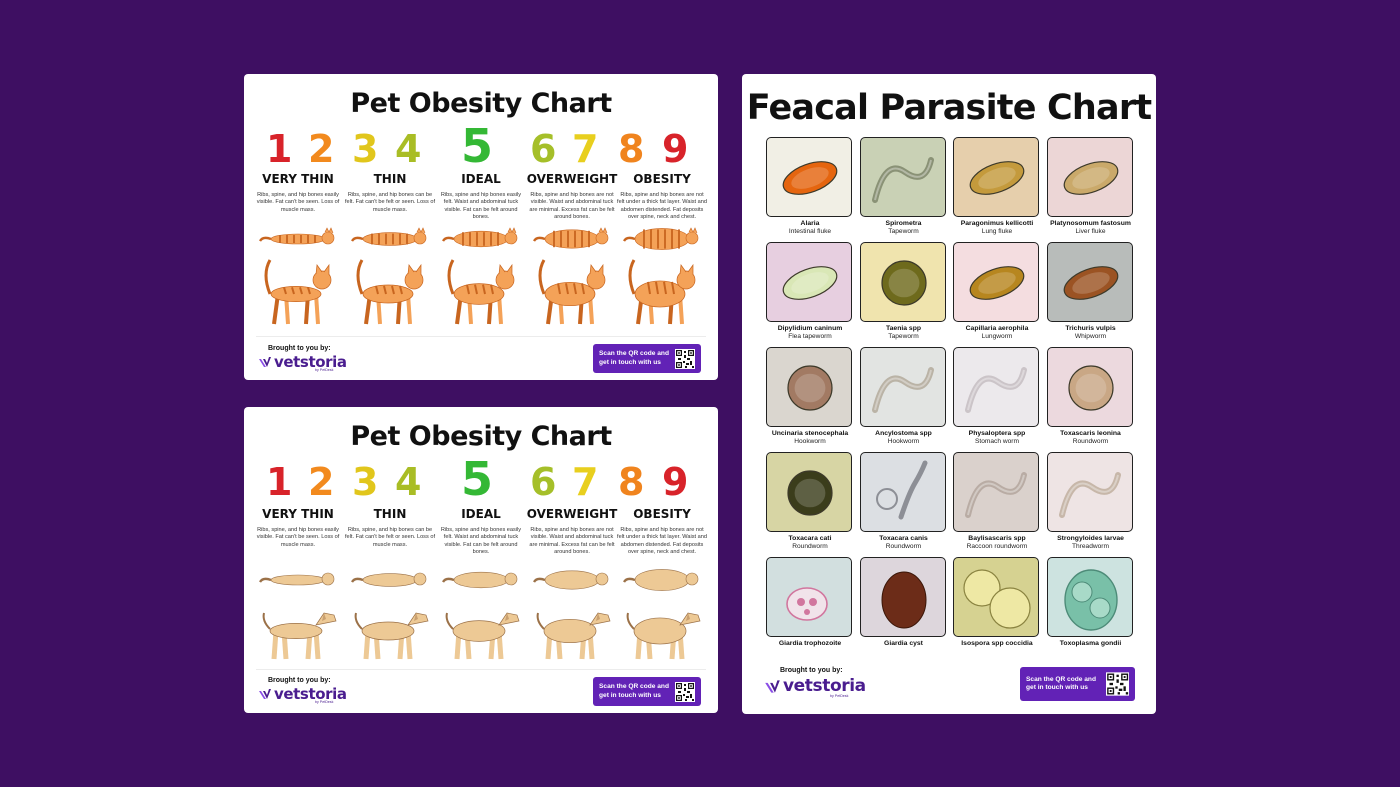 The height and width of the screenshot is (787, 1400). I want to click on parasite-tile: Toxoplasma gondii, so click(1090, 602).